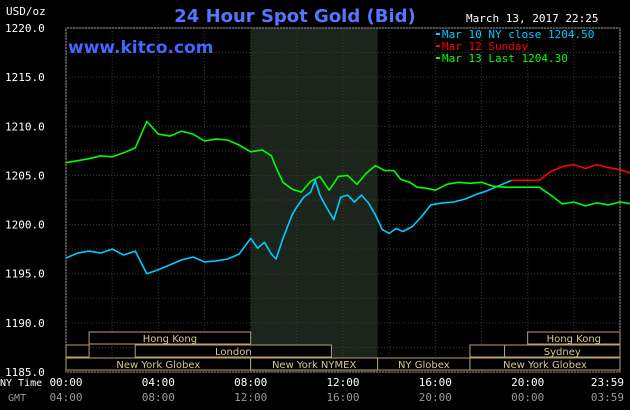 The image size is (630, 410). I want to click on x-tick-label-gmt: 04:00, so click(65, 397).